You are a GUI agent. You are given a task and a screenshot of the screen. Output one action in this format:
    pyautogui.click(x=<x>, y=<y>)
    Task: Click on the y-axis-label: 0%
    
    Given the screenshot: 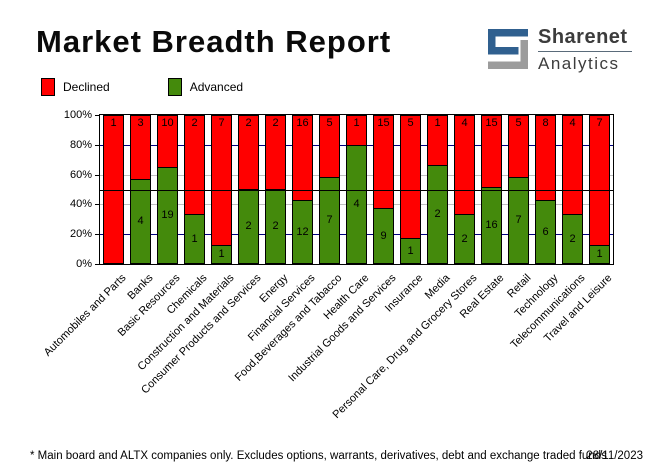 What is the action you would take?
    pyautogui.click(x=84, y=264)
    